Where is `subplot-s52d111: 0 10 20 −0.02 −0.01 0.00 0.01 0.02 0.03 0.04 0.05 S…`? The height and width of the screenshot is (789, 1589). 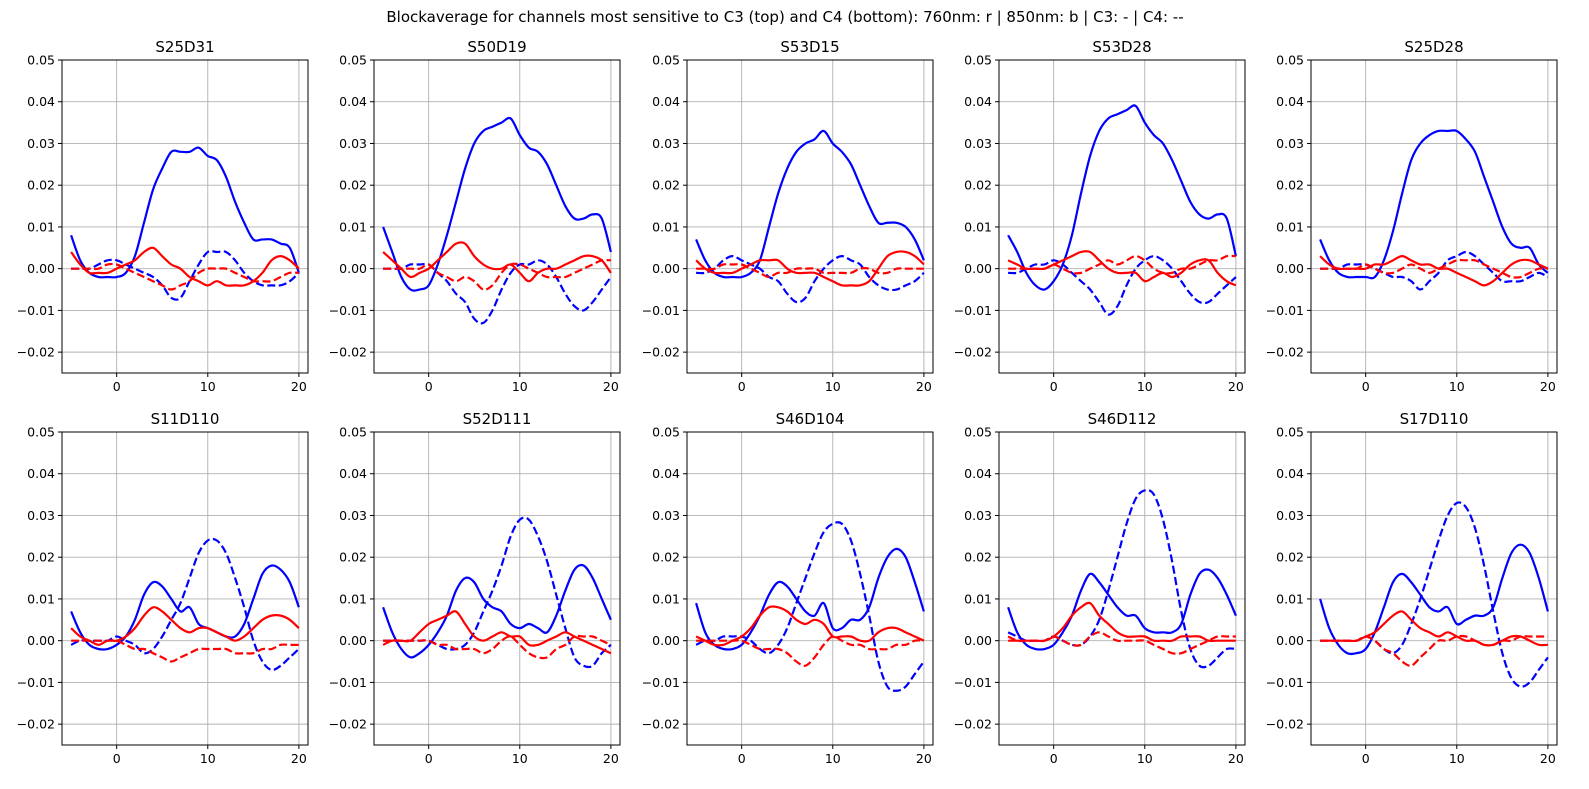 subplot-s52d111: 0 10 20 −0.02 −0.01 0.00 0.01 0.02 0.03 0.04 0.05 S… is located at coordinates (475, 588).